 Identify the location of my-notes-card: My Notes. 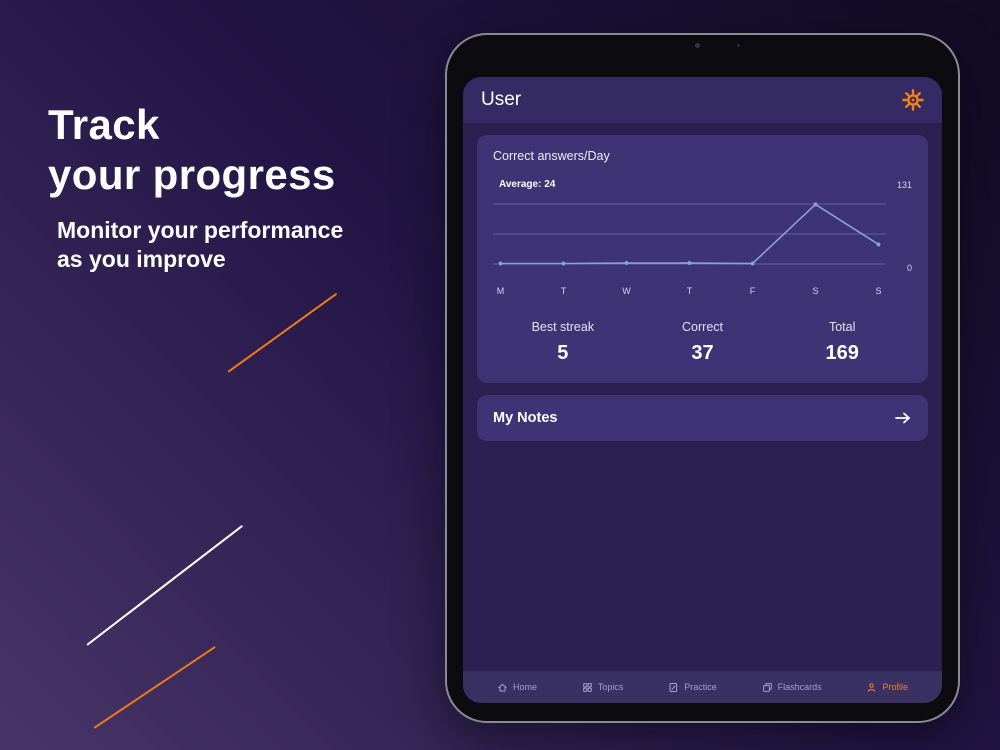
(702, 418).